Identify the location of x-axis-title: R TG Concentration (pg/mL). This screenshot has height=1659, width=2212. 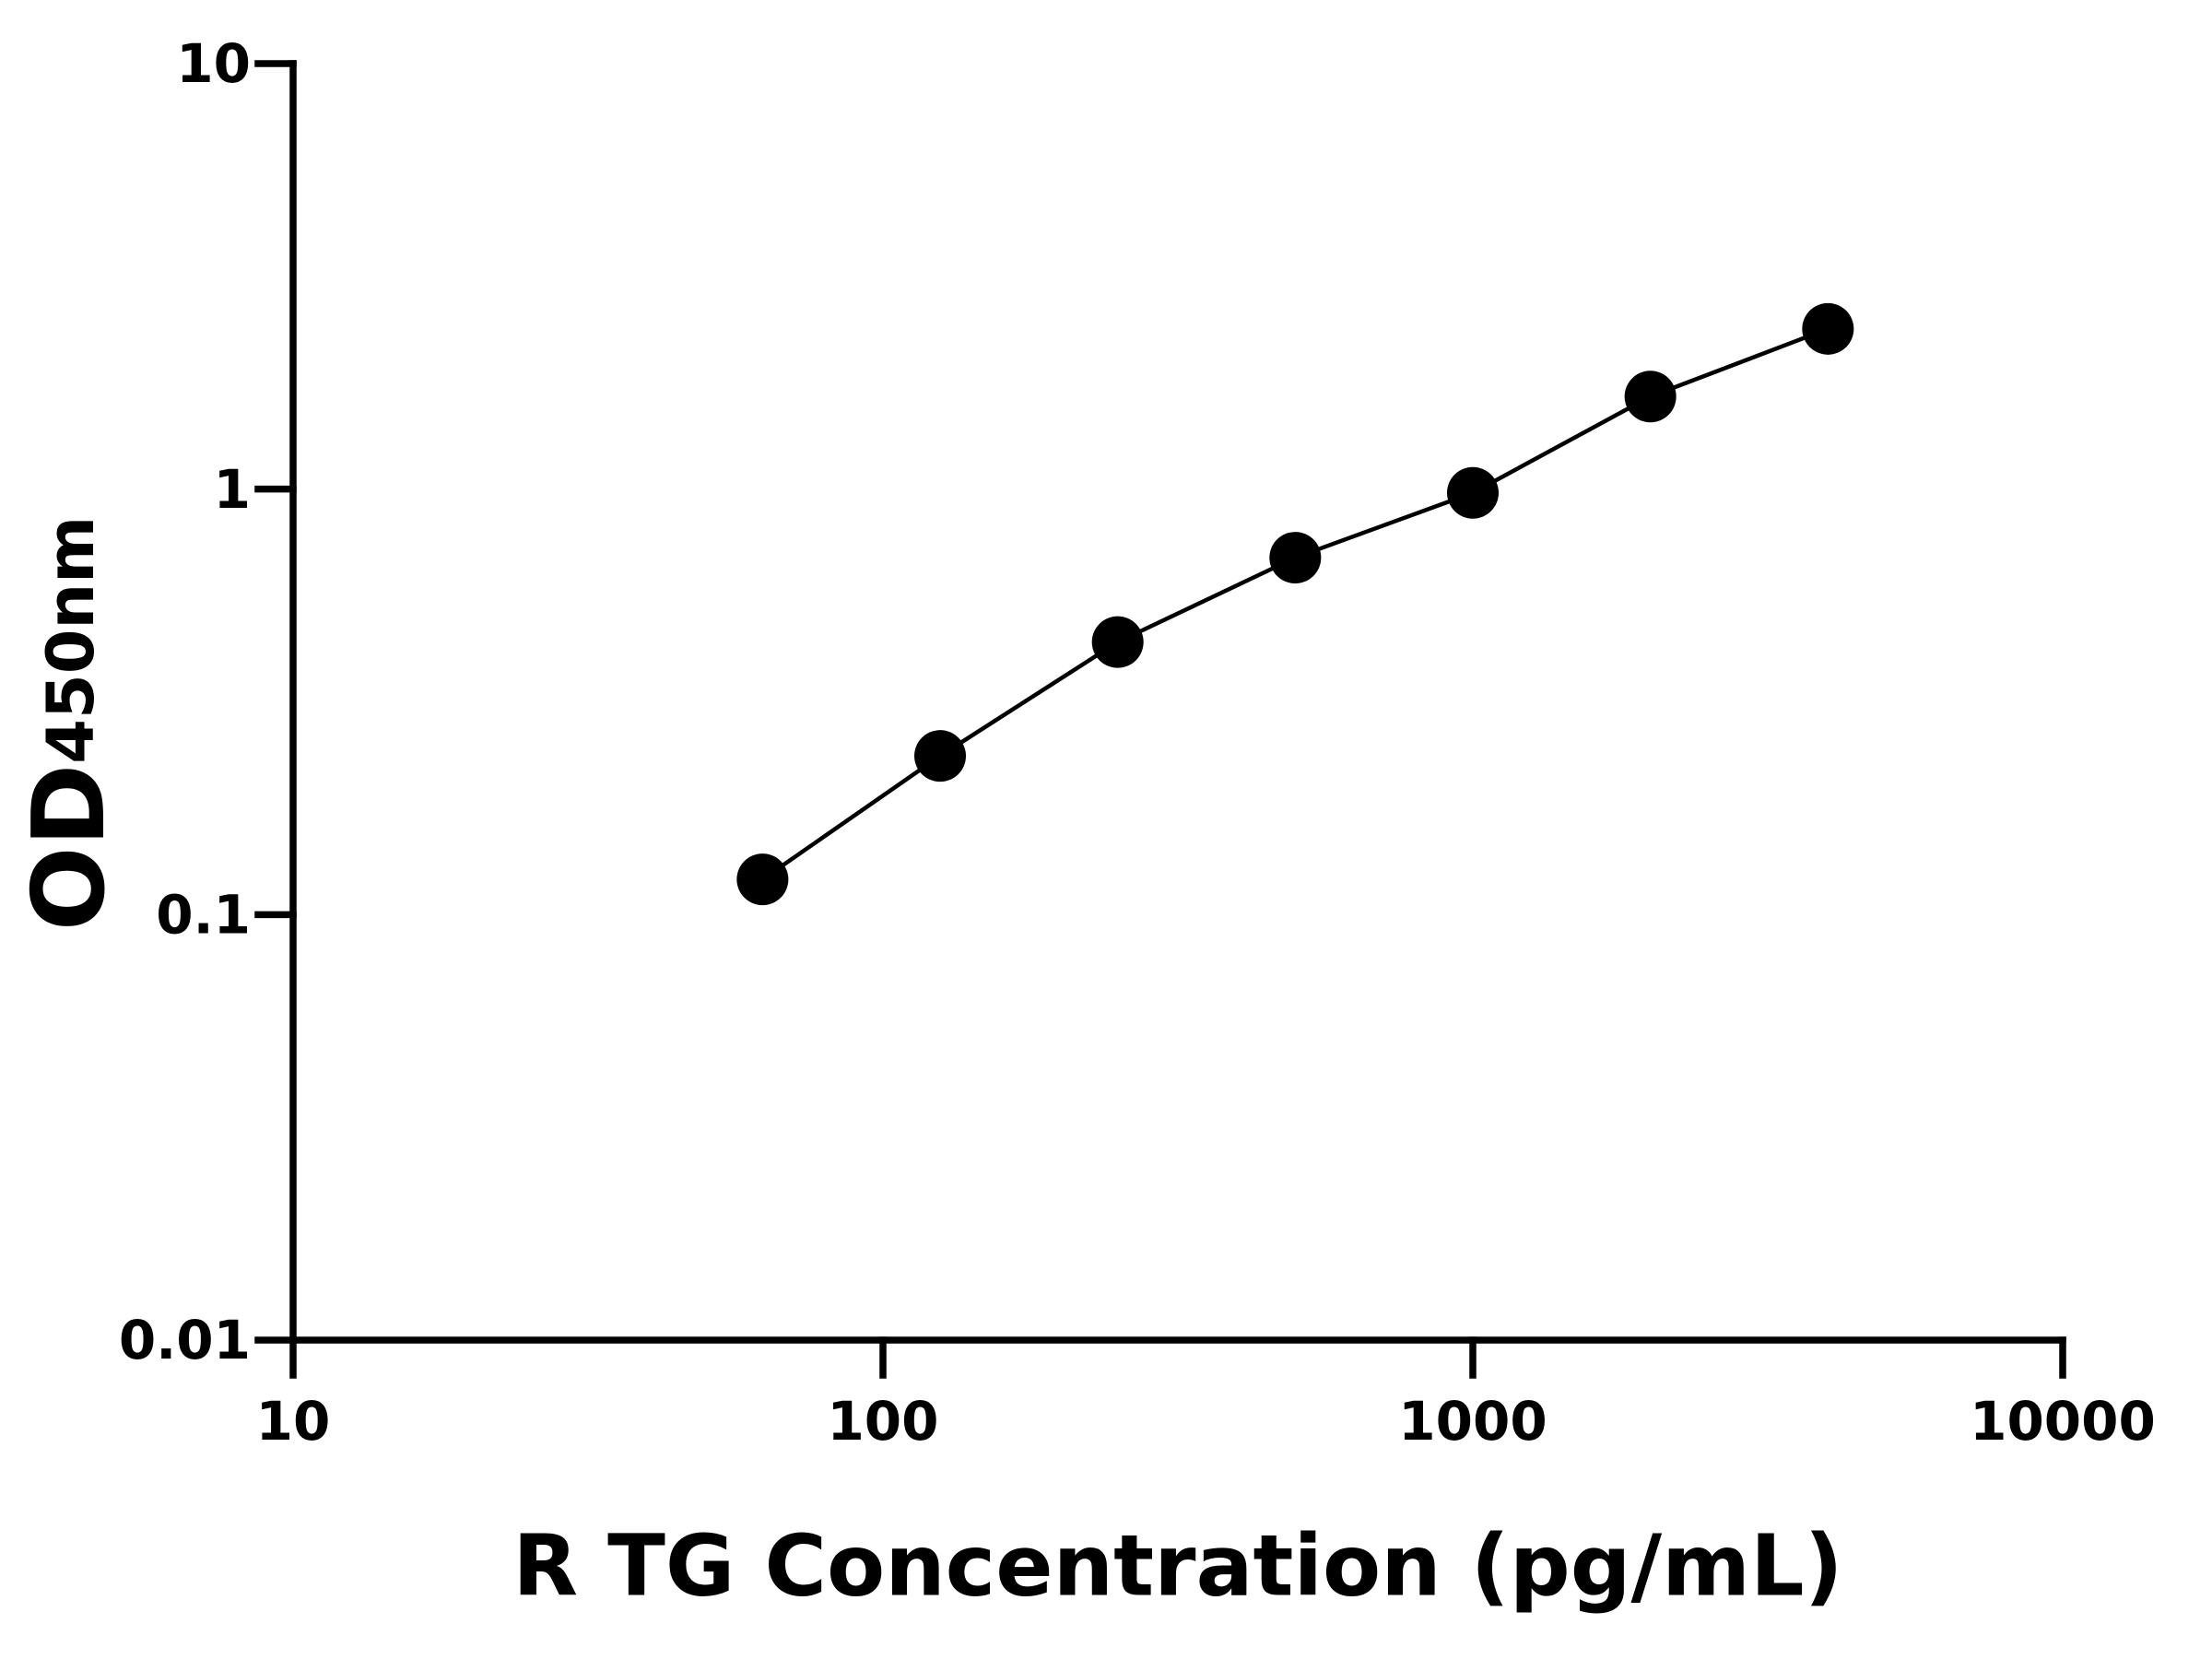
(1177, 1565).